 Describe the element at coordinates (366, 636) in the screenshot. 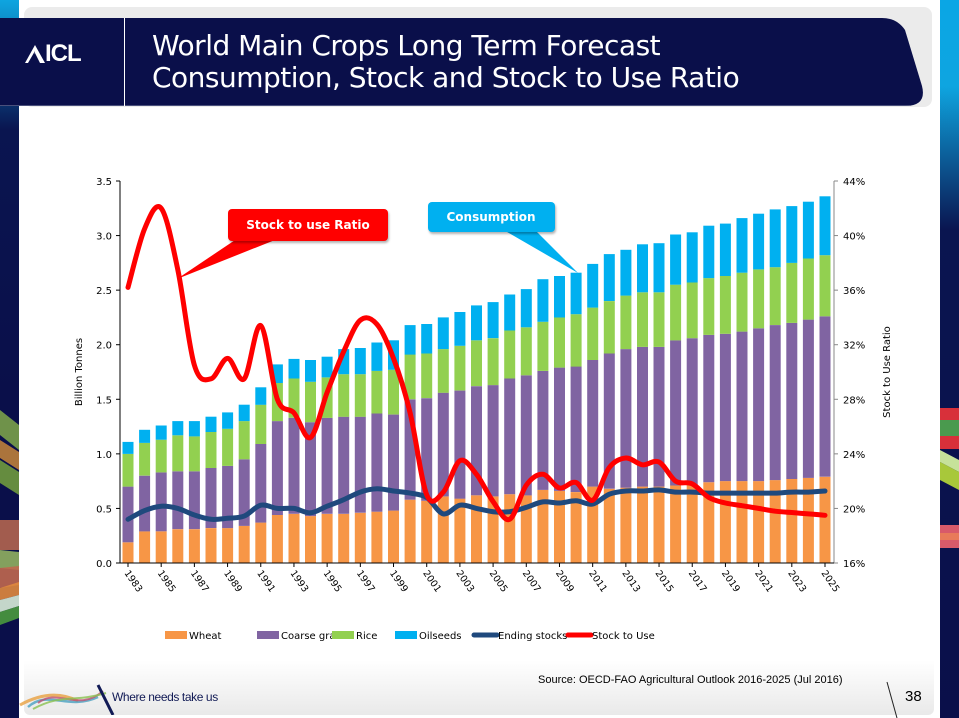

I see `legend-label-rice: Rice` at that location.